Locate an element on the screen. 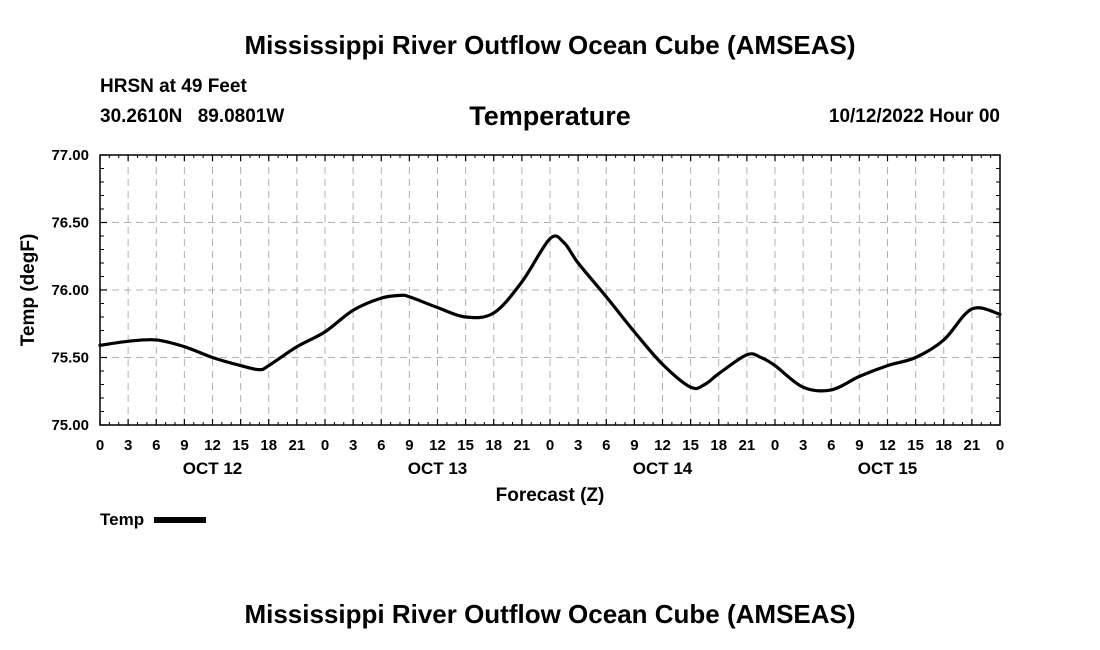 Image resolution: width=1100 pixels, height=650 pixels. chart-subtitle: Temperature is located at coordinates (550, 116).